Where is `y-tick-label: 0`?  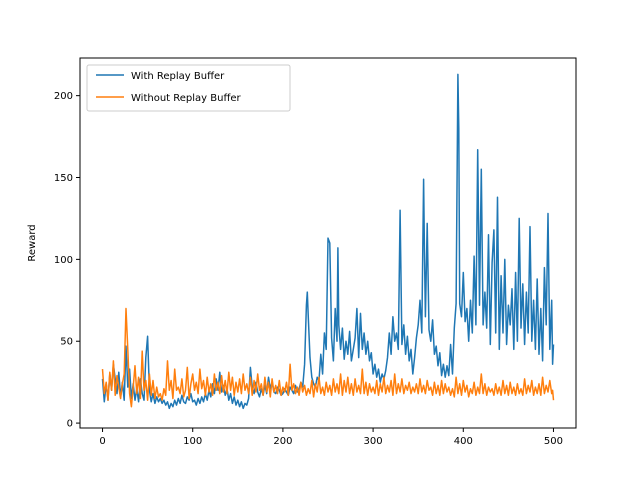
y-tick-label: 0 is located at coordinates (70, 424).